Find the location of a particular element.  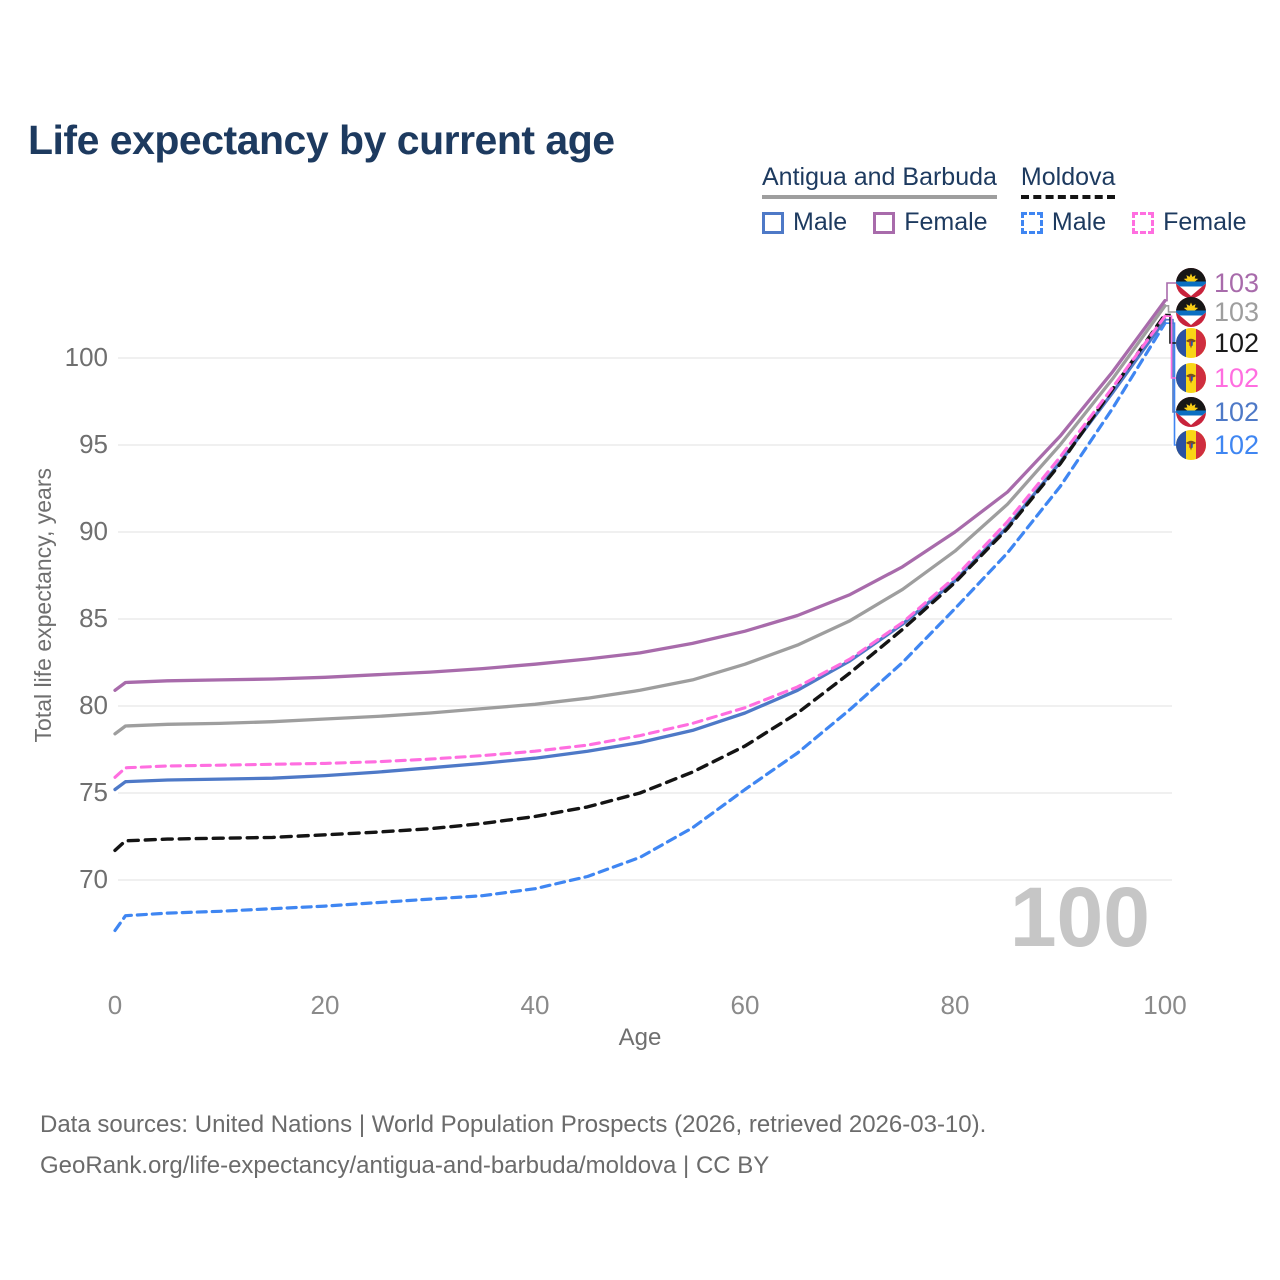

leader-line-antigua-male is located at coordinates (1171, 365).